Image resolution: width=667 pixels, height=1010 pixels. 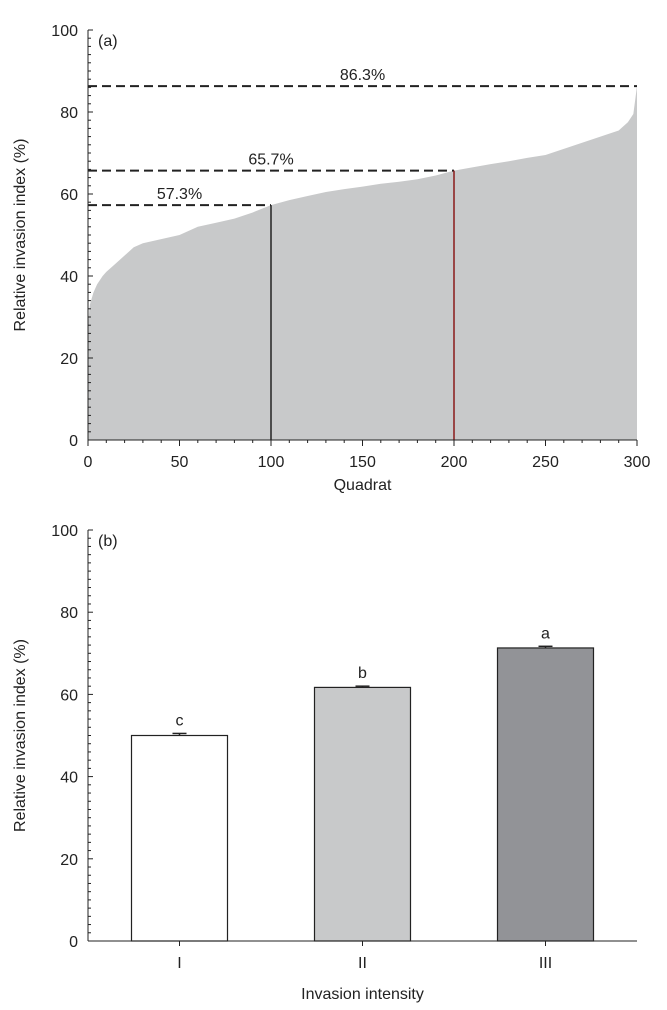 I want to click on panel-label-b: (b), so click(x=108, y=541).